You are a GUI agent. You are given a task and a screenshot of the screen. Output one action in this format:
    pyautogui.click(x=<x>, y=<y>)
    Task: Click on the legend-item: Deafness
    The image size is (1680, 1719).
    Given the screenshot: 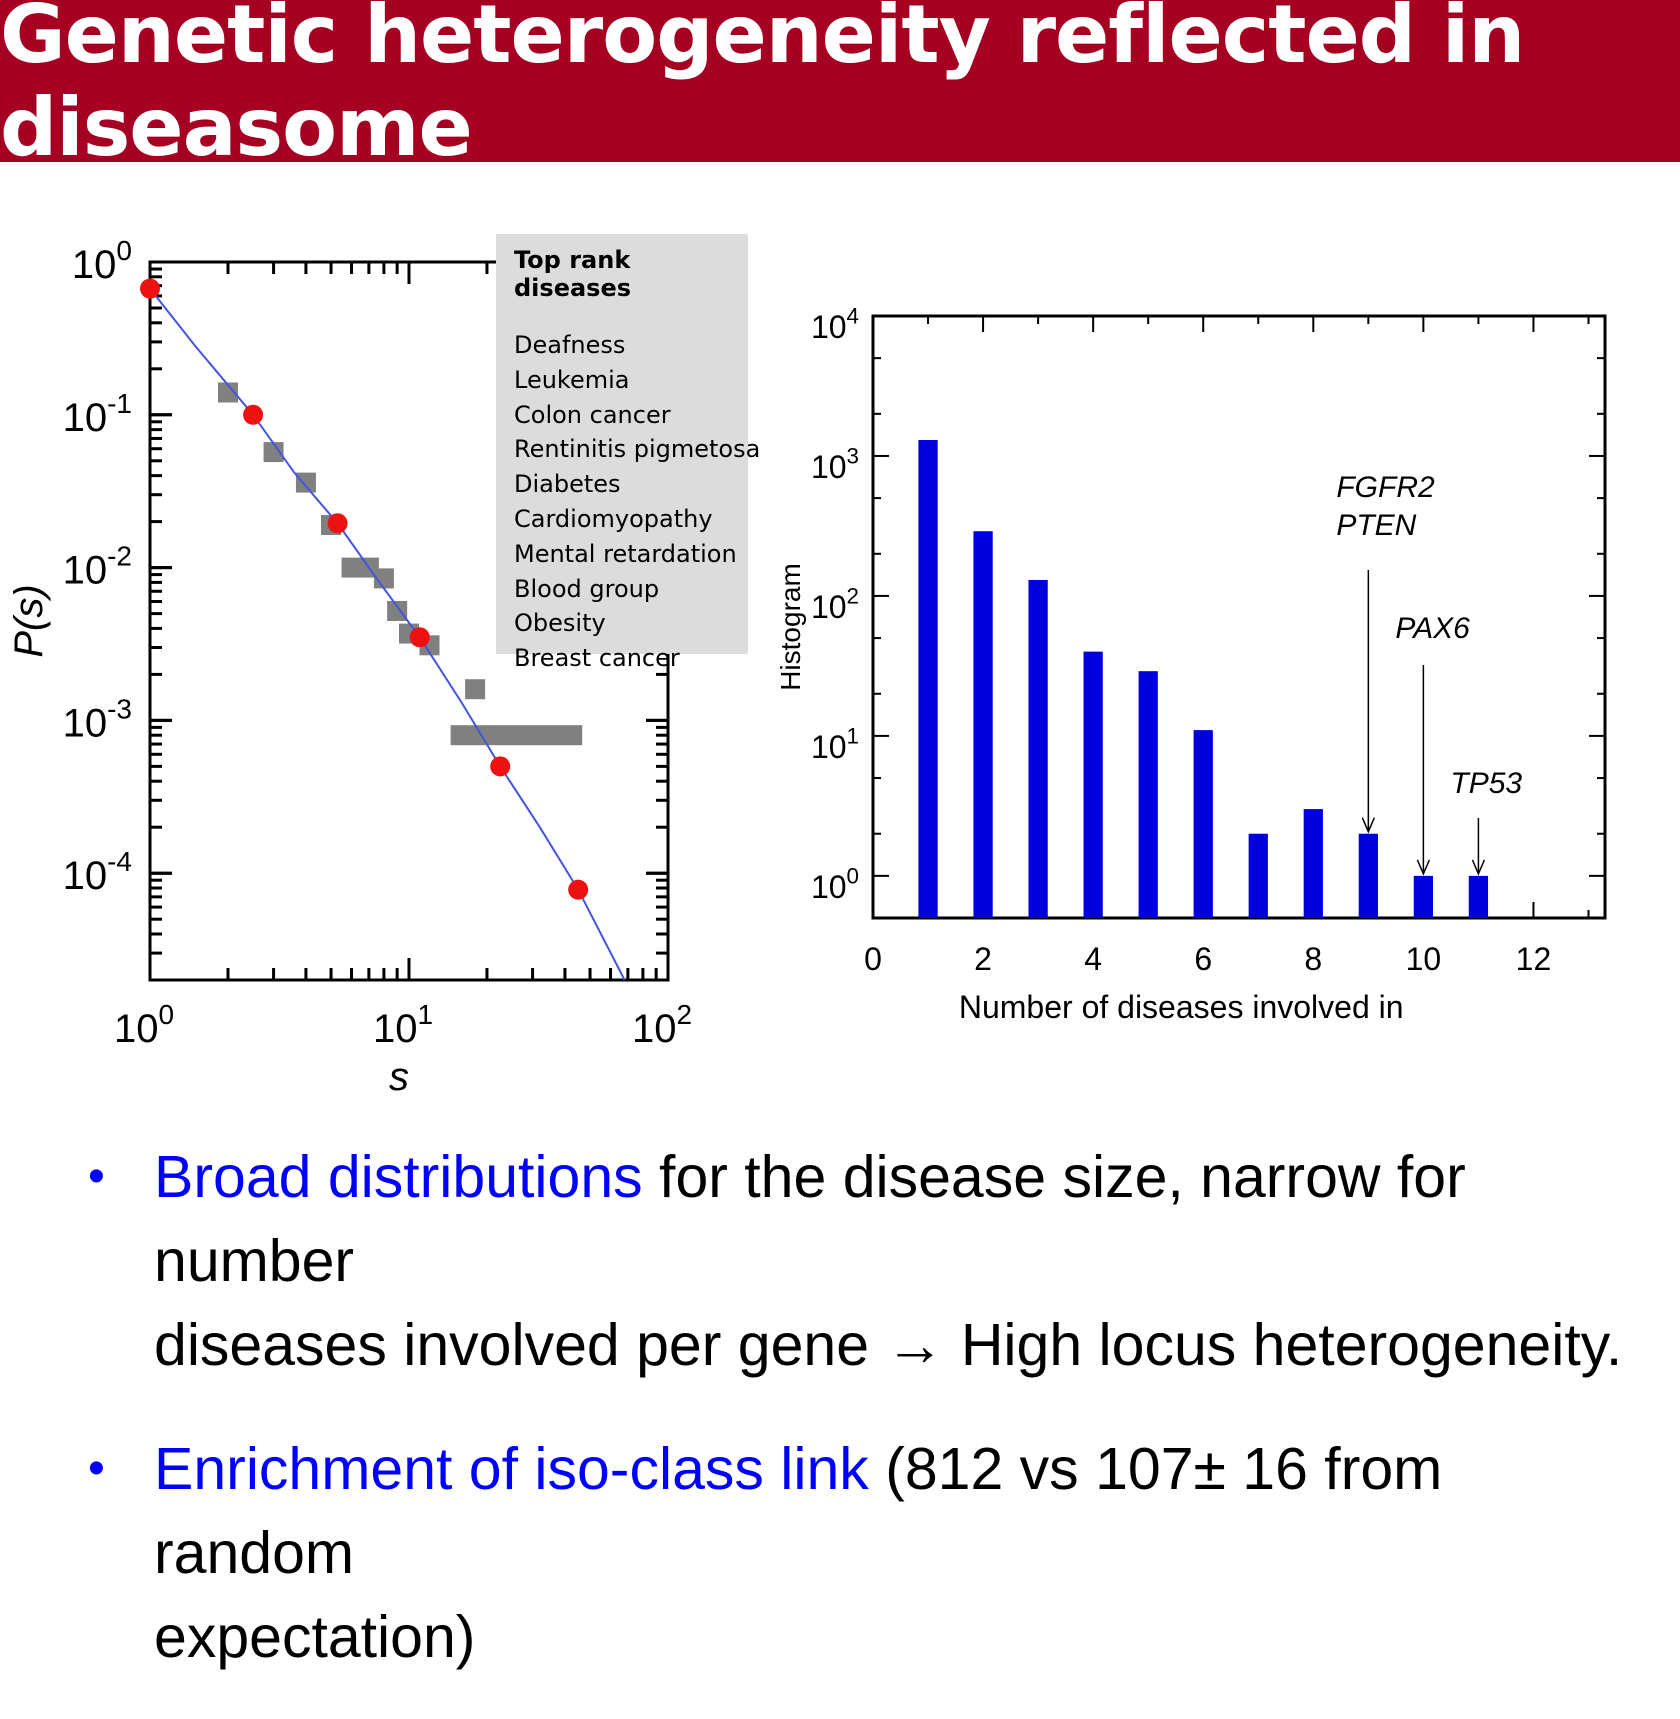 What is the action you would take?
    pyautogui.click(x=570, y=345)
    